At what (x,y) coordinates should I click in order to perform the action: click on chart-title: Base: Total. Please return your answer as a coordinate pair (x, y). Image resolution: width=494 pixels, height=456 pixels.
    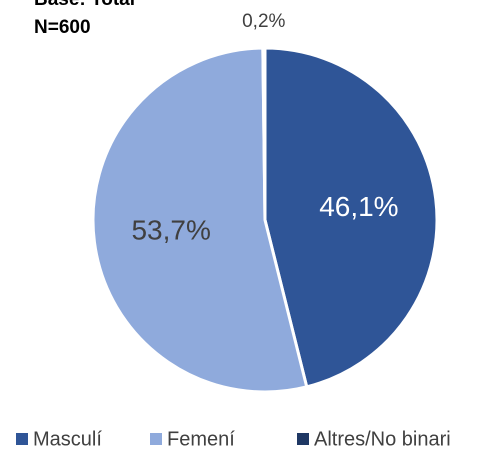
    Looking at the image, I should click on (84, 5).